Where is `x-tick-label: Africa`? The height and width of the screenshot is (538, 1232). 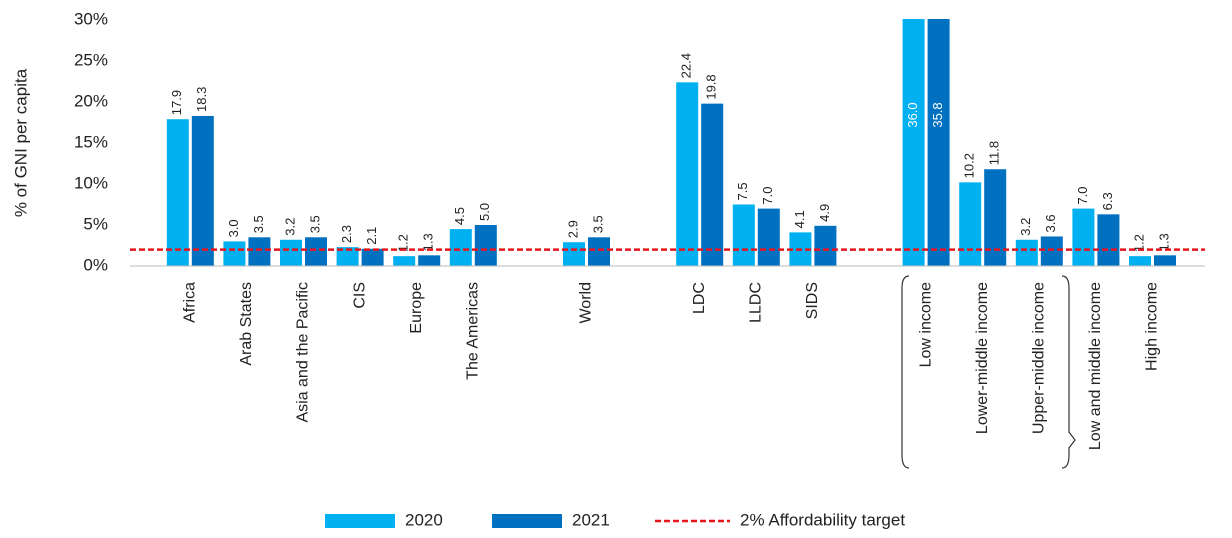
x-tick-label: Africa is located at coordinates (190, 302).